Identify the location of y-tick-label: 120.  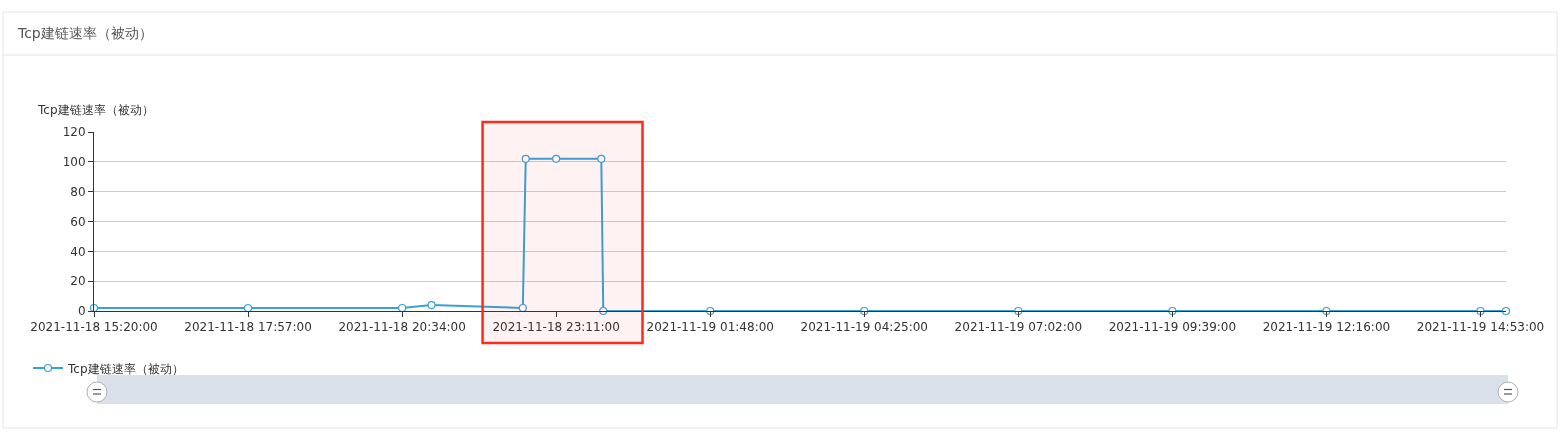
(74, 132).